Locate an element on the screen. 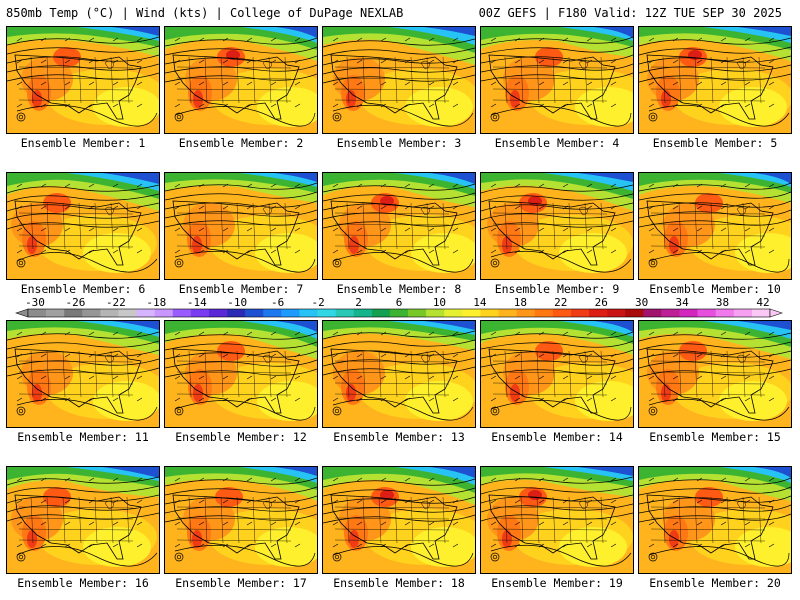 This screenshot has width=800, height=600. colorbar-tick-label: -2 is located at coordinates (317, 302).